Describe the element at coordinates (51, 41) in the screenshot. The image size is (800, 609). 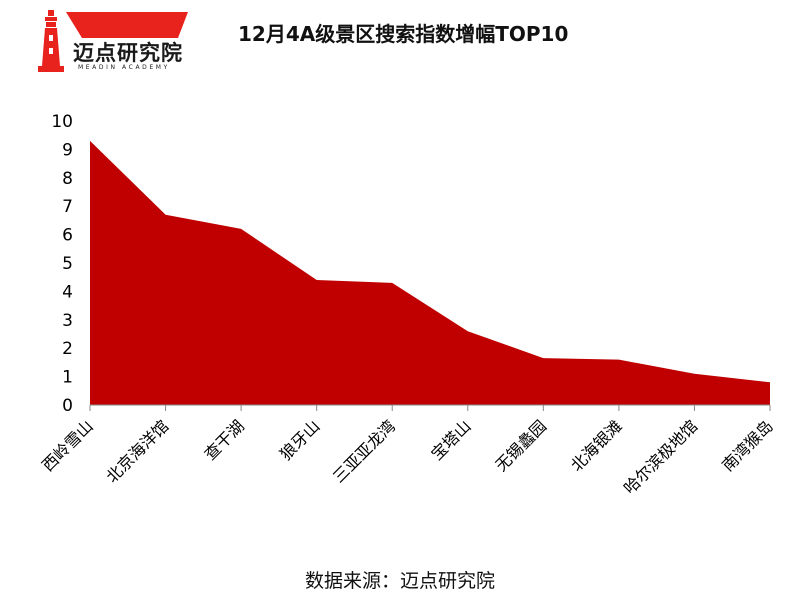
I see `lighthouse-icon` at that location.